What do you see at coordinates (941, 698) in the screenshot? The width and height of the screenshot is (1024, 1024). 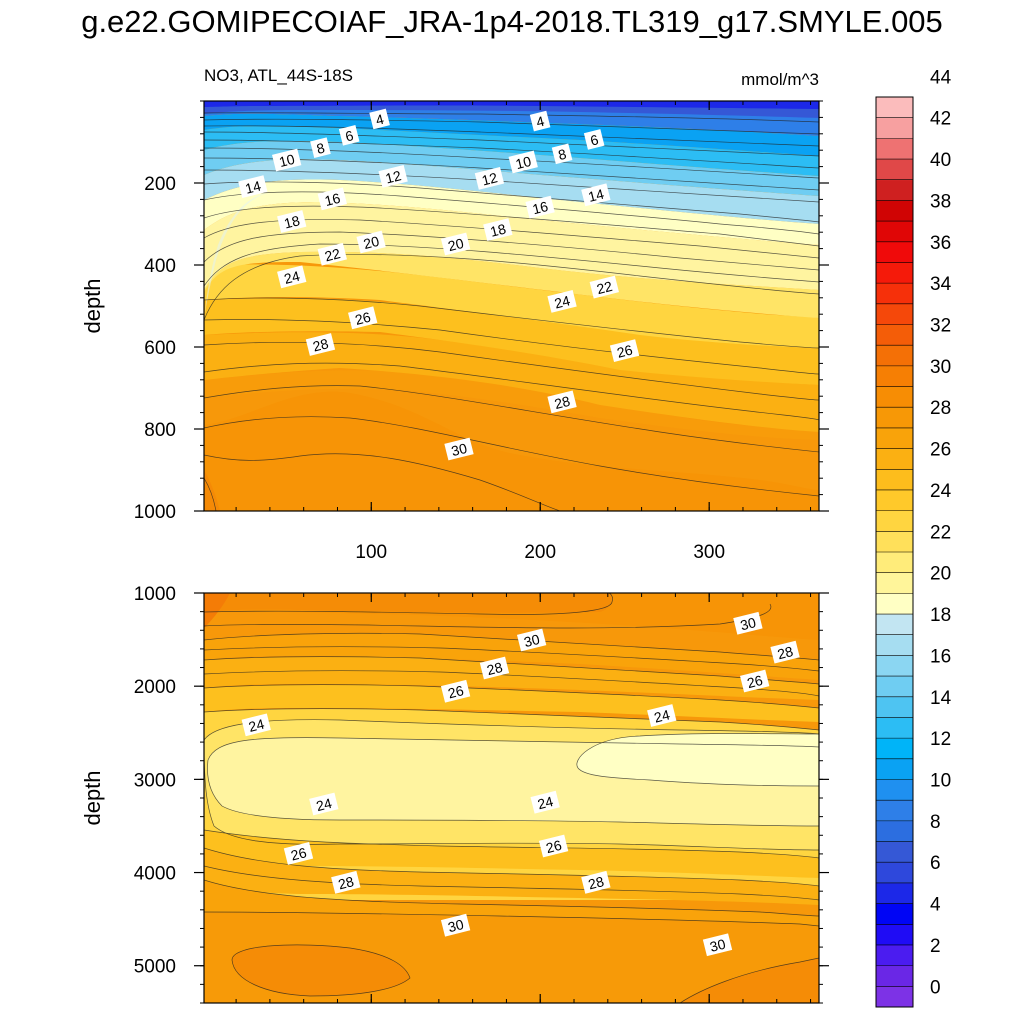 I see `colorbar-label: 14` at bounding box center [941, 698].